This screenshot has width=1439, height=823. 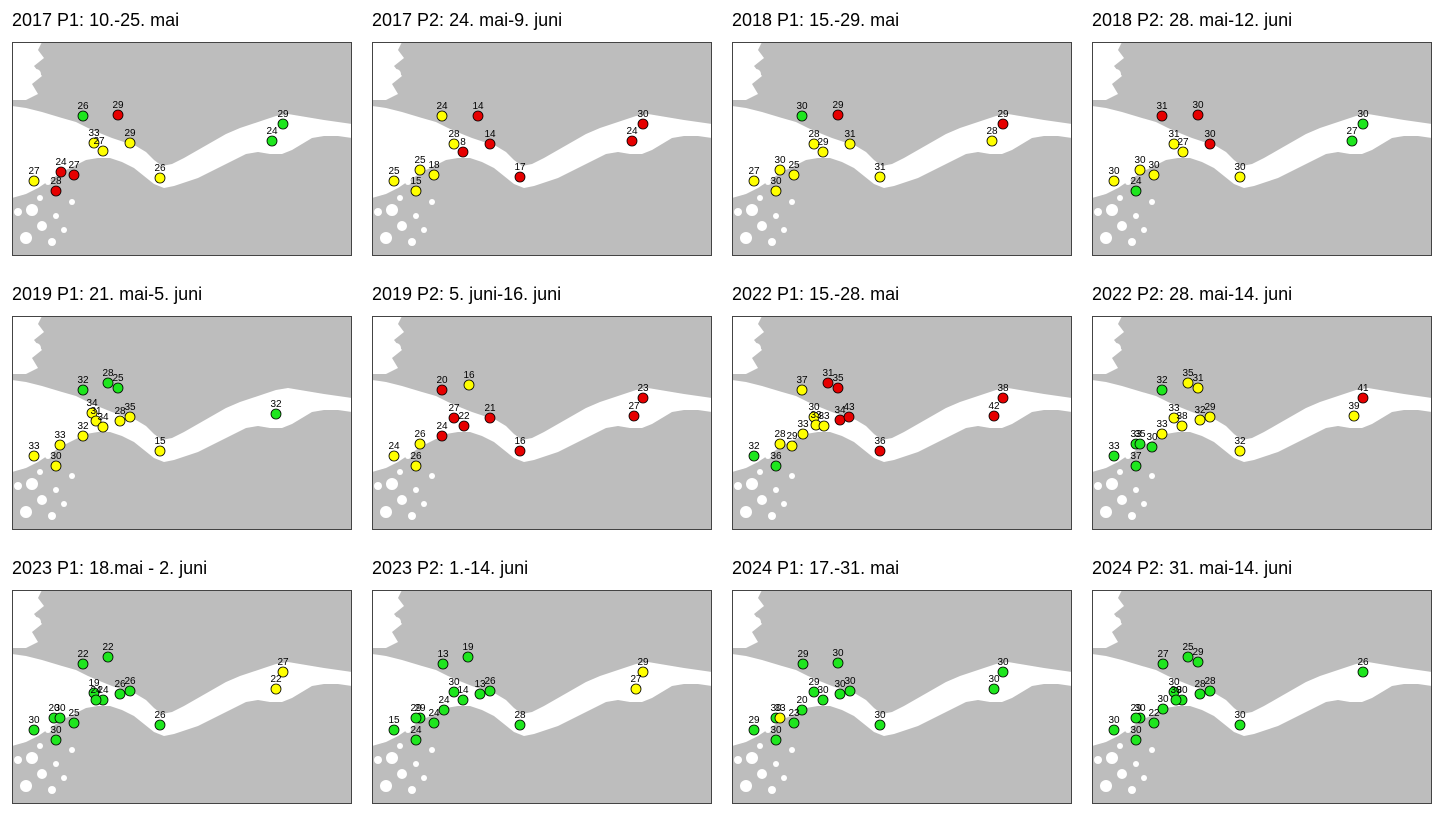 What do you see at coordinates (1192, 294) in the screenshot?
I see `panel-title: 2022 P2: 28. mai-14. juni` at bounding box center [1192, 294].